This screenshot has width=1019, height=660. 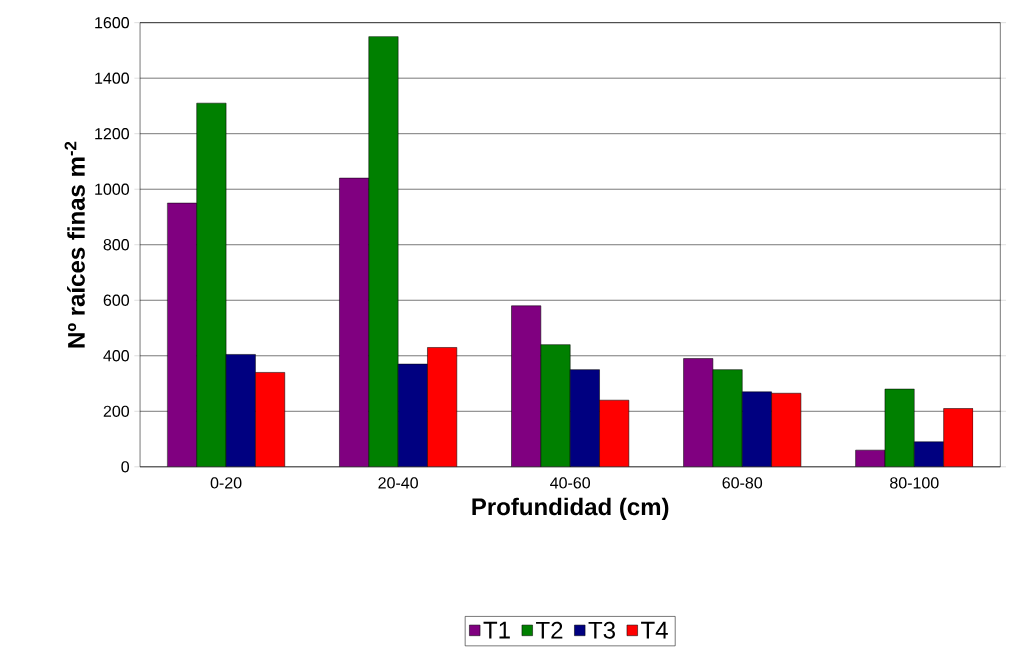 What do you see at coordinates (116, 356) in the screenshot?
I see `y-tick-label: 400` at bounding box center [116, 356].